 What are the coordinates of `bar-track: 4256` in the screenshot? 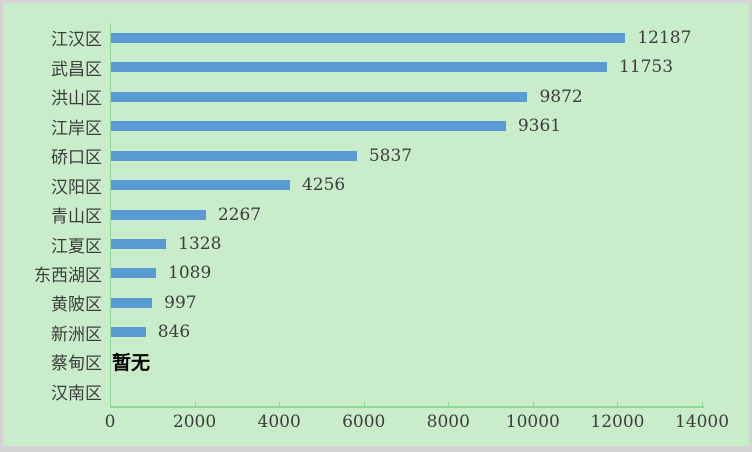 It's located at (406, 184).